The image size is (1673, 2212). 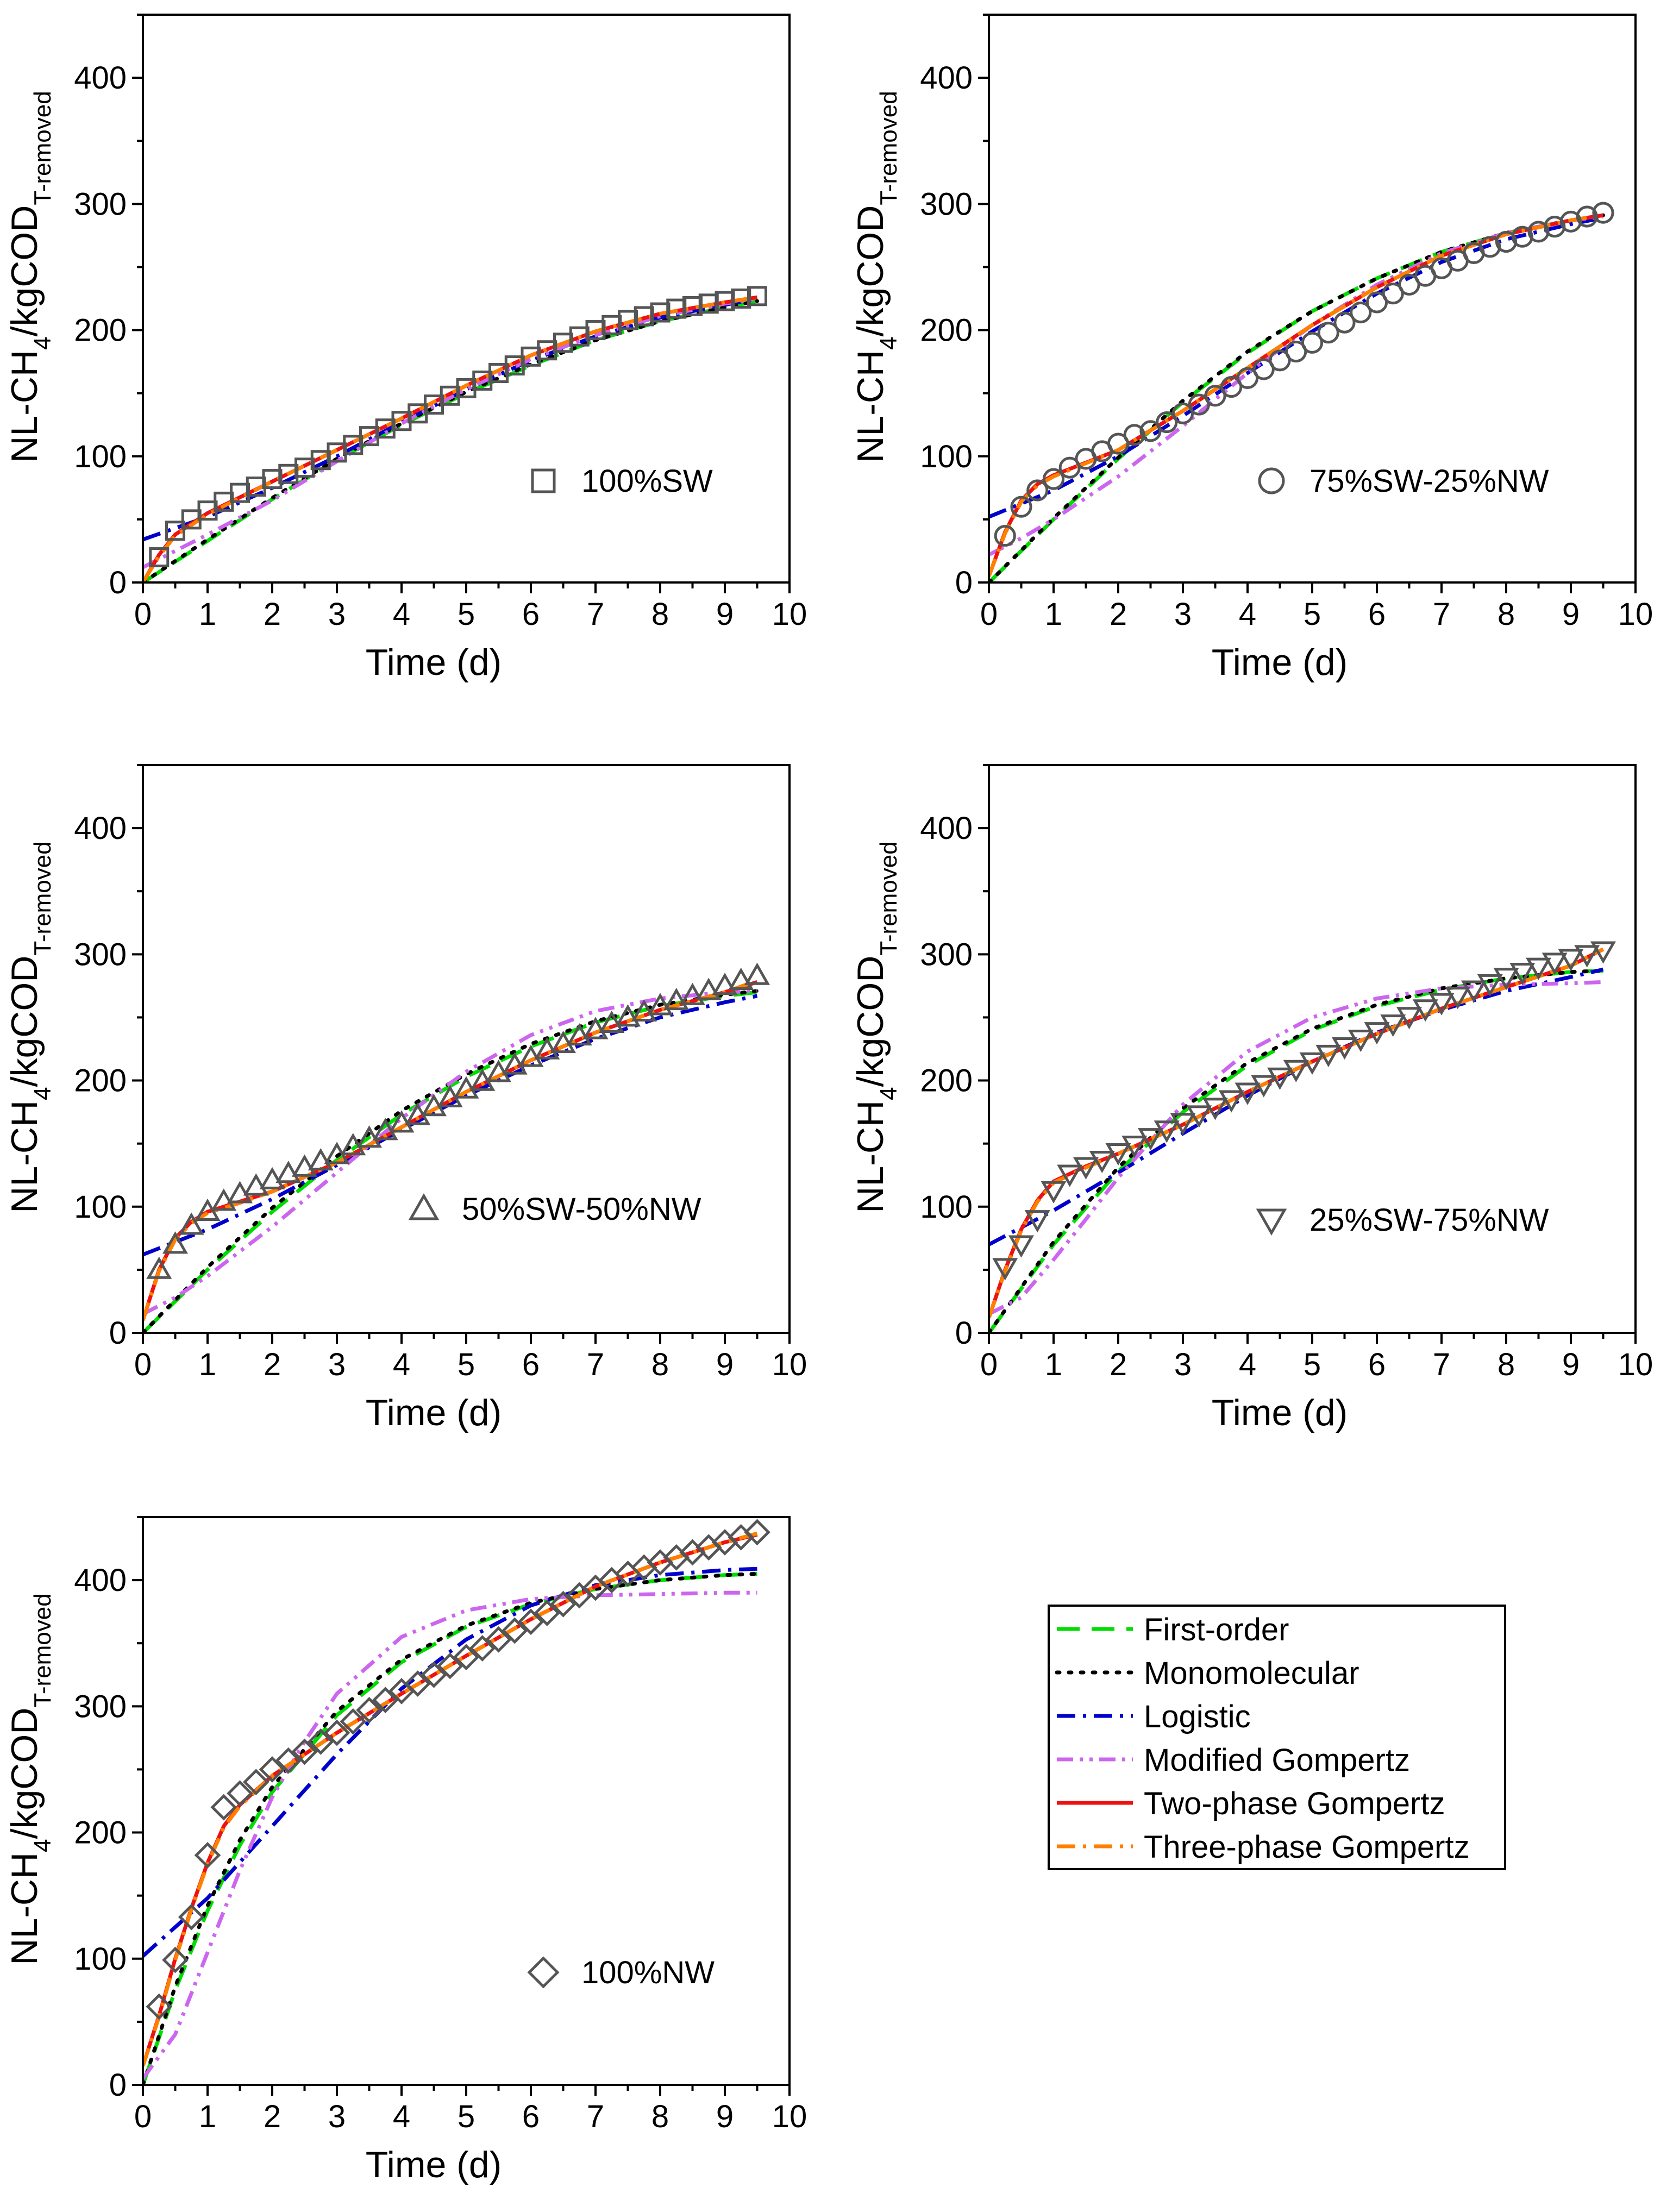 I want to click on legend-label: Two-phase Gompertz, so click(x=1294, y=1804).